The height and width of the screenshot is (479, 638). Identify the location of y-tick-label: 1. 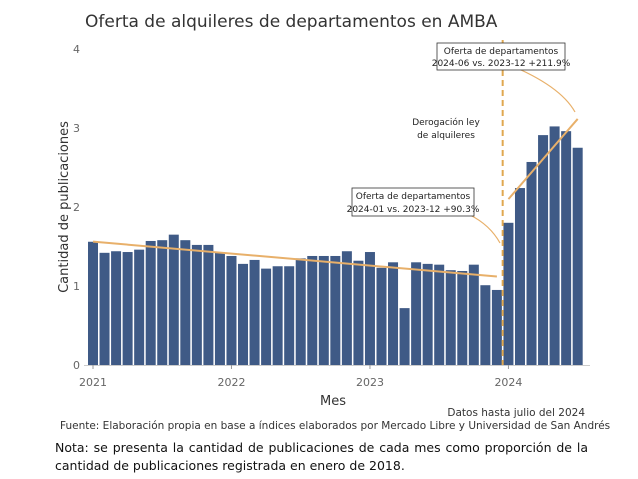
(76, 286).